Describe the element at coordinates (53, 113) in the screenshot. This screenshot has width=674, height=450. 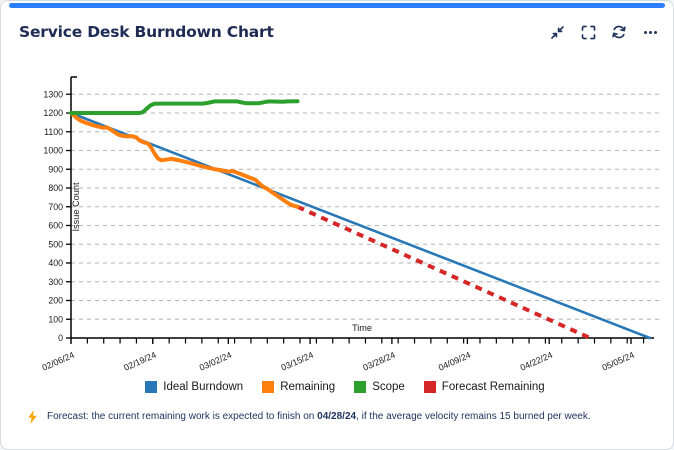
I see `y-tick-label: 1200` at that location.